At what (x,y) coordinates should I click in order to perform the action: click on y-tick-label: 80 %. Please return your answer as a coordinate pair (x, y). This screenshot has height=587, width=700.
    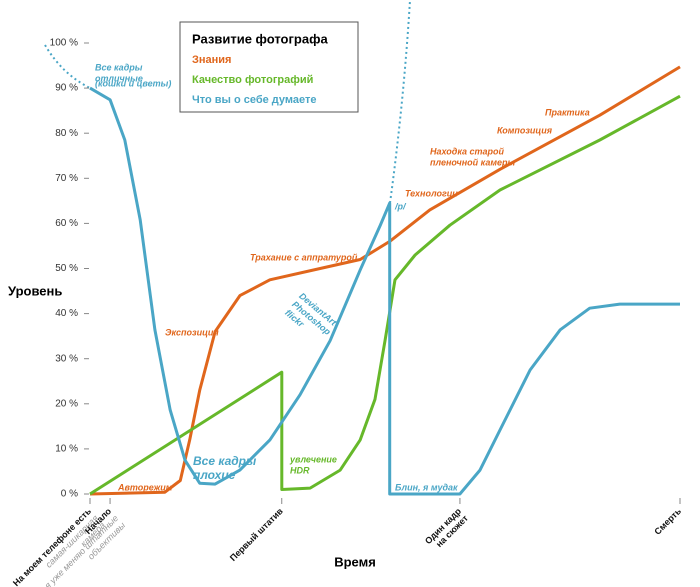
    Looking at the image, I should click on (66, 133).